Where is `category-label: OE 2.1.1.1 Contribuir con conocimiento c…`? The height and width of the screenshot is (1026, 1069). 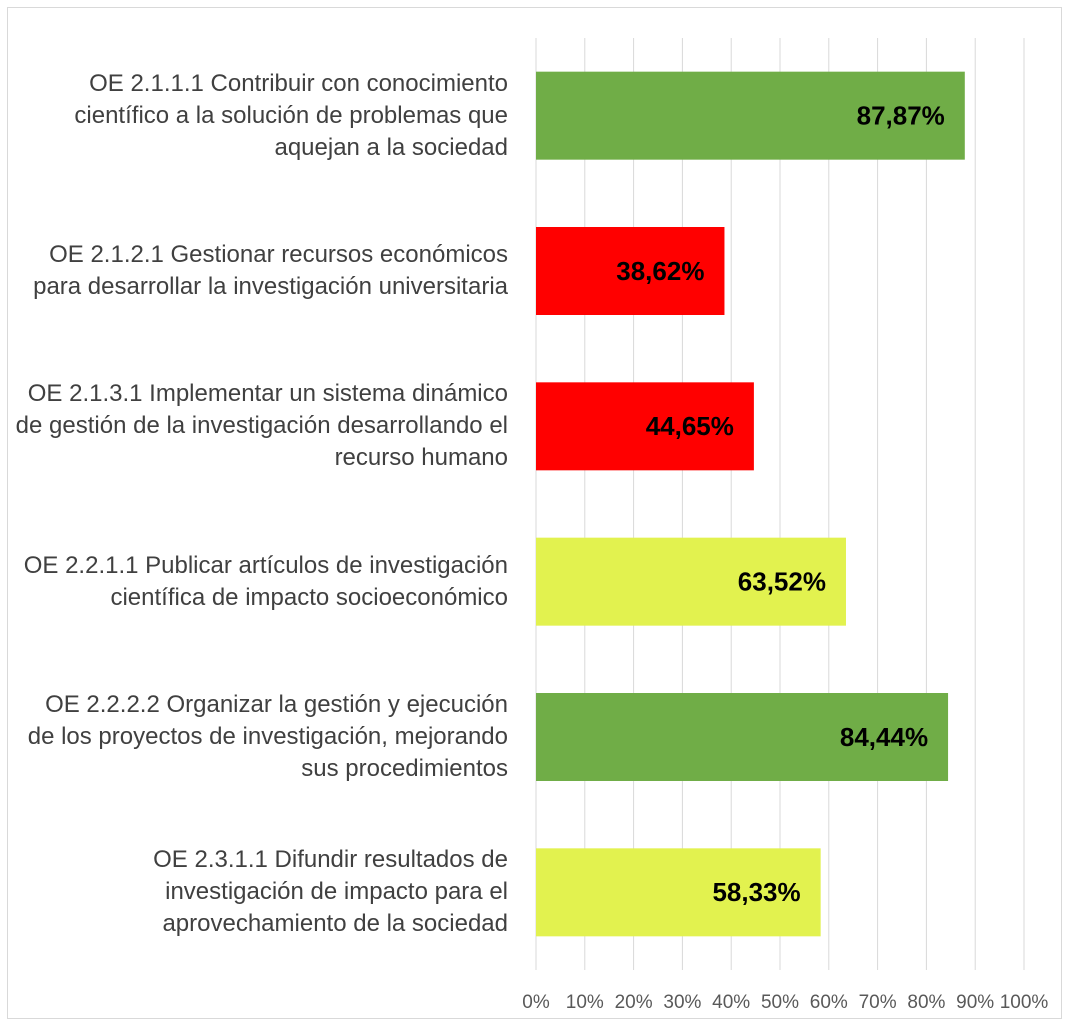 category-label: OE 2.1.1.1 Contribuir con conocimiento c… is located at coordinates (291, 115).